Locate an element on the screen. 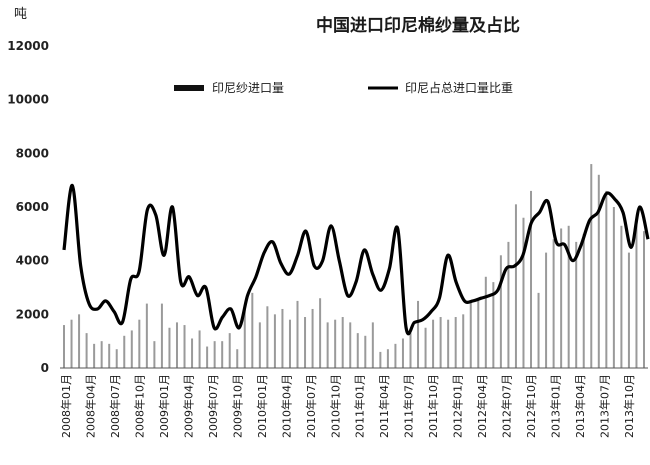 Image resolution: width=650 pixels, height=465 pixels. y-tick-label: 2000 is located at coordinates (32, 314).